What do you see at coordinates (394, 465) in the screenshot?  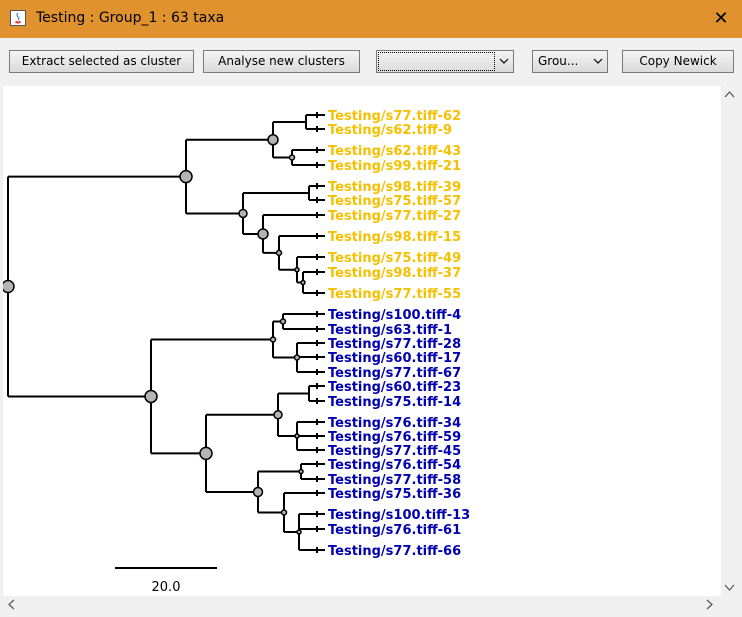 I see `leaf-label: Testing/s76.tiff-54` at bounding box center [394, 465].